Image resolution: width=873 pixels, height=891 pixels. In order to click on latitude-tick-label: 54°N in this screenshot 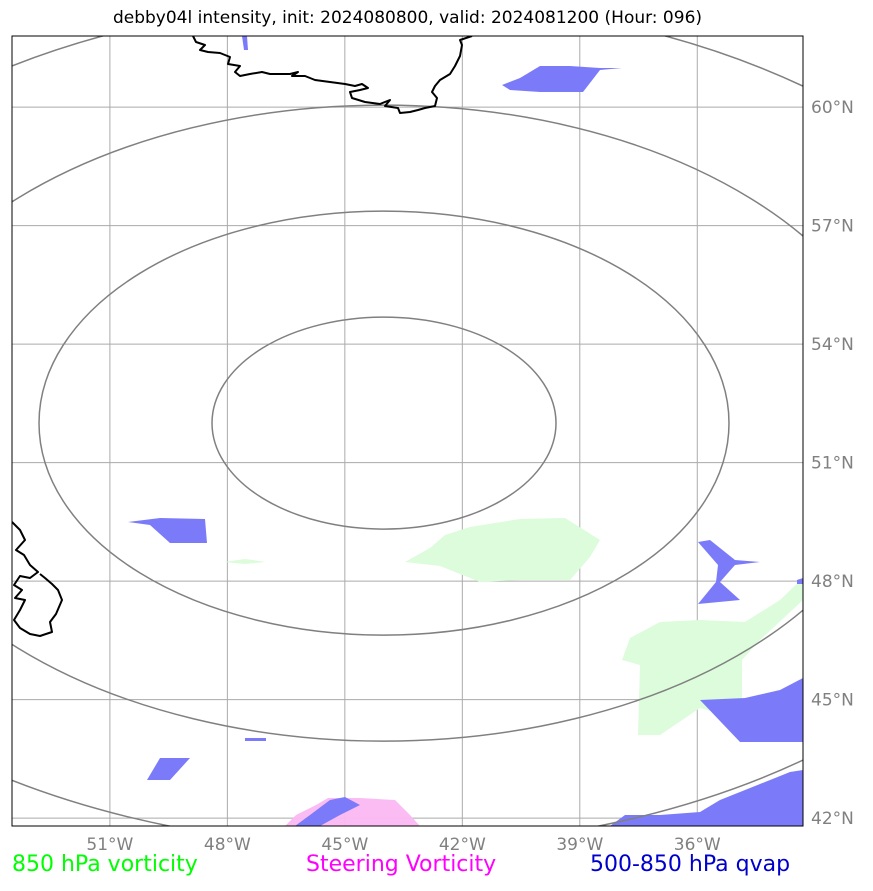, I will do `click(832, 345)`.